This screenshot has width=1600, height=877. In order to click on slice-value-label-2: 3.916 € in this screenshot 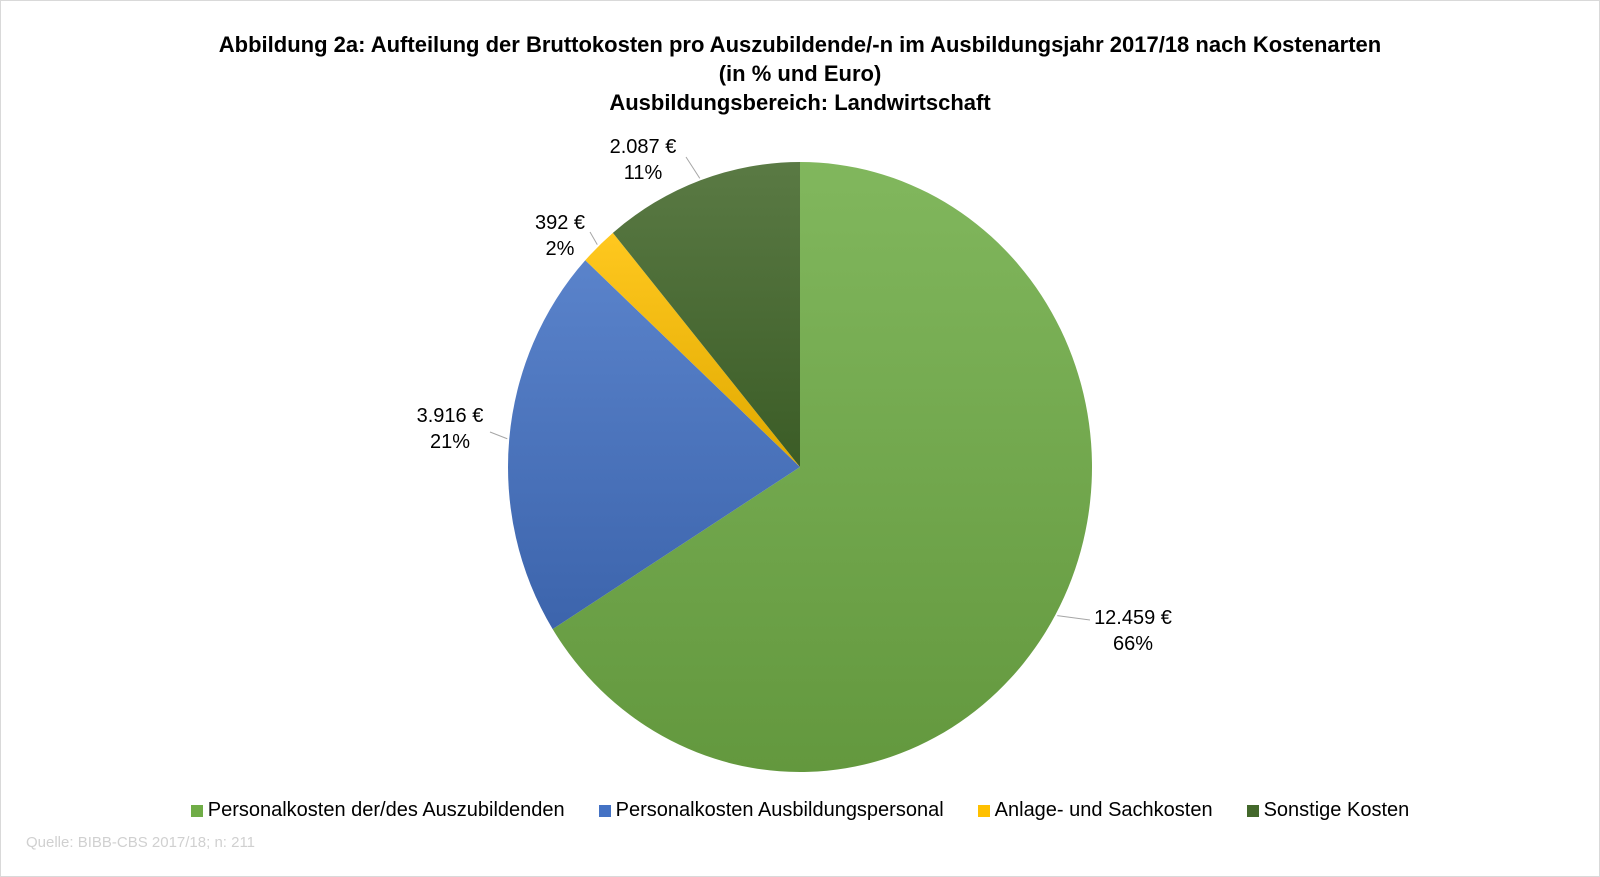, I will do `click(450, 416)`.